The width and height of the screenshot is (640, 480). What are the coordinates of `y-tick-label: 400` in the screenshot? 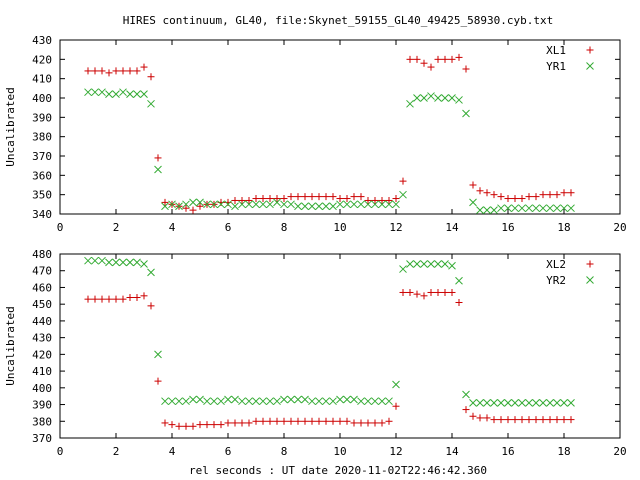 It's located at (42, 388).